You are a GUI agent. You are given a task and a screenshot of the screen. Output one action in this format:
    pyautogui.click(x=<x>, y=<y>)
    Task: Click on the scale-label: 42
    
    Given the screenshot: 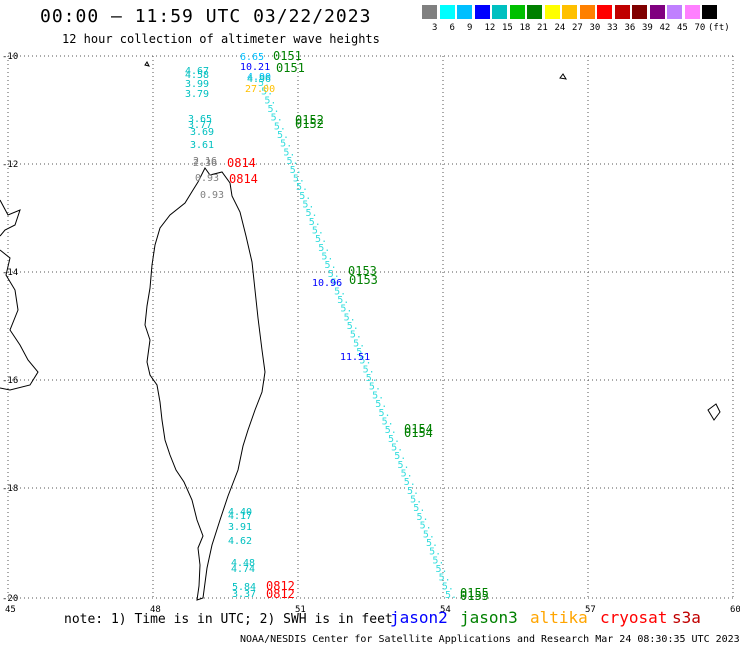 What is the action you would take?
    pyautogui.click(x=665, y=28)
    